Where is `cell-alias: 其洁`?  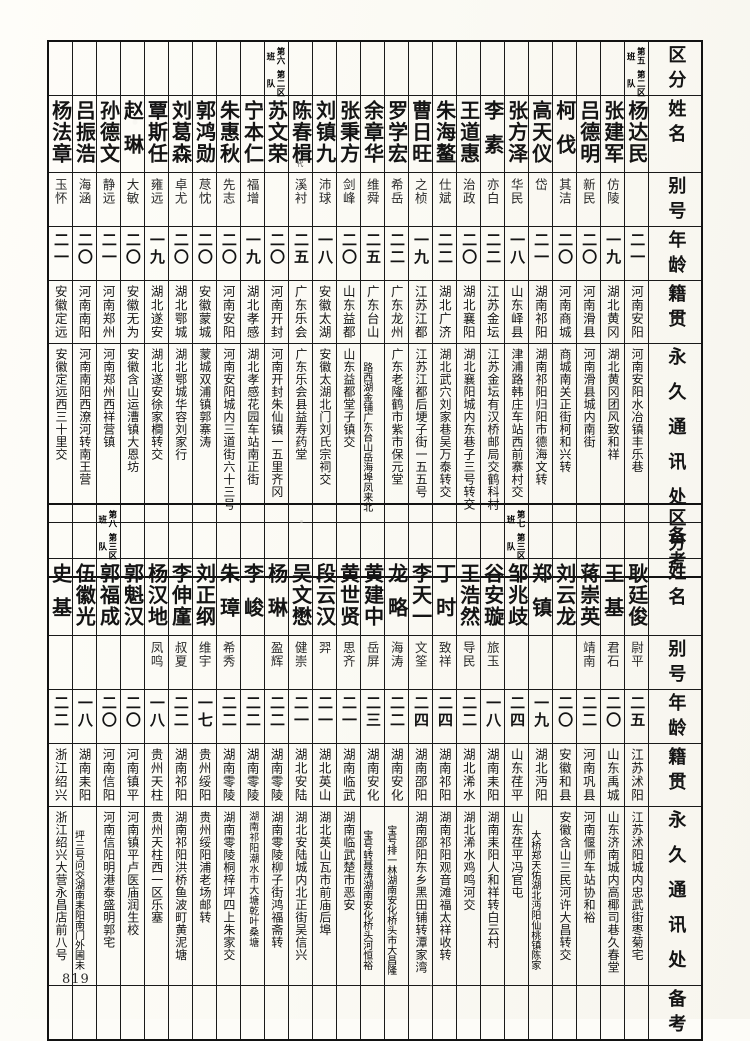
cell-alias: 其洁 is located at coordinates (564, 199).